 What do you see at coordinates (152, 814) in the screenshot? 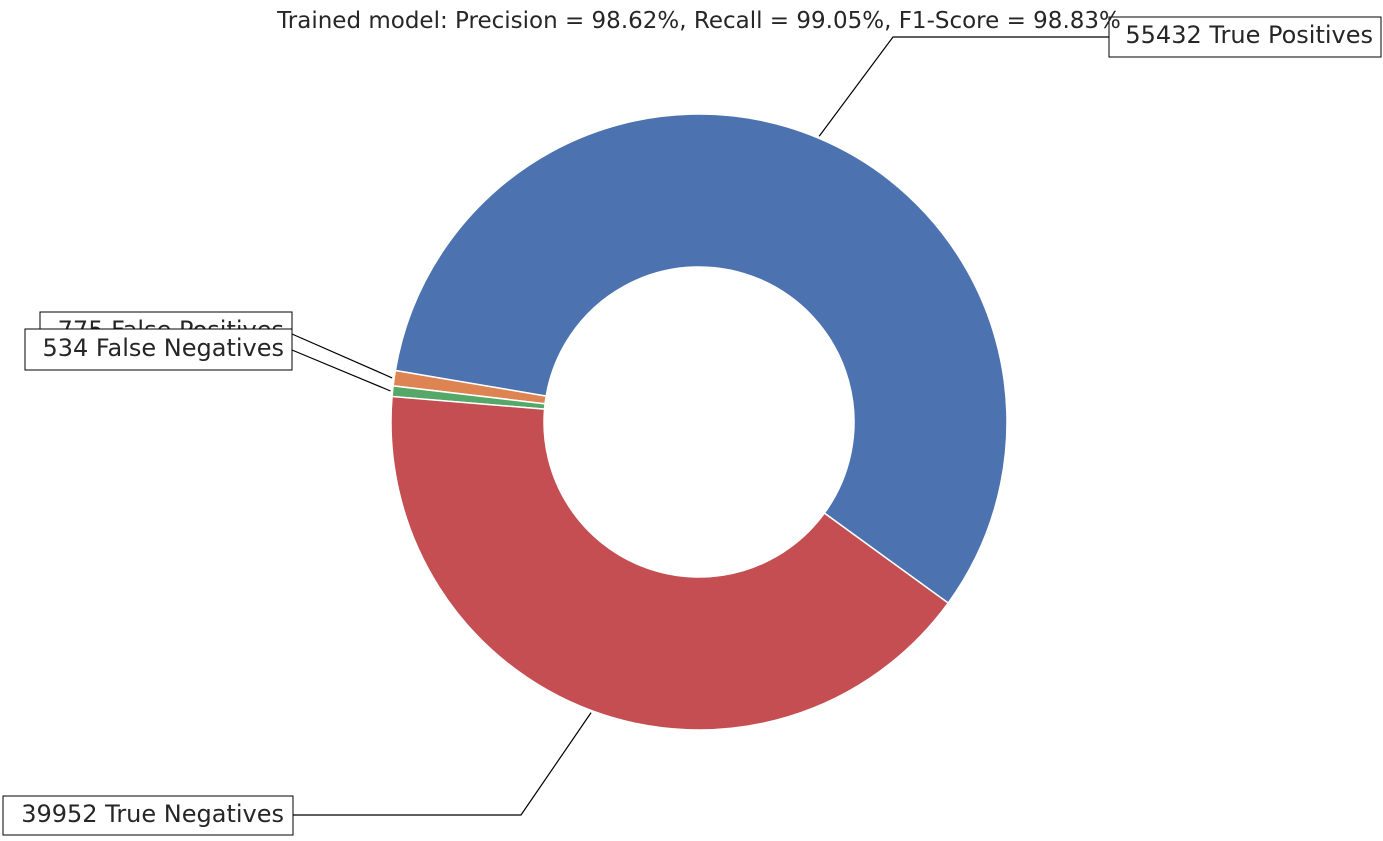
I see `annotation-label: 39952 True Negatives` at bounding box center [152, 814].